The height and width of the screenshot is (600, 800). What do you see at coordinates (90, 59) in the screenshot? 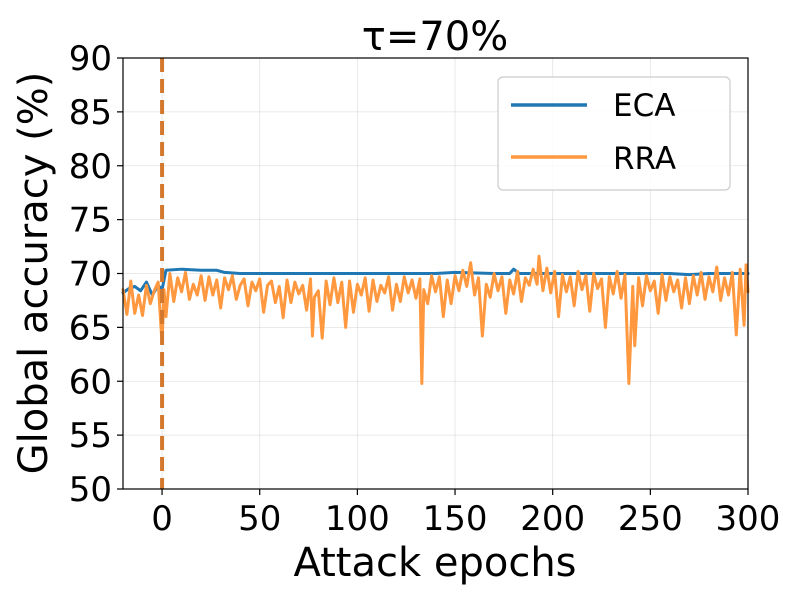
I see `y-tick-label: 90` at bounding box center [90, 59].